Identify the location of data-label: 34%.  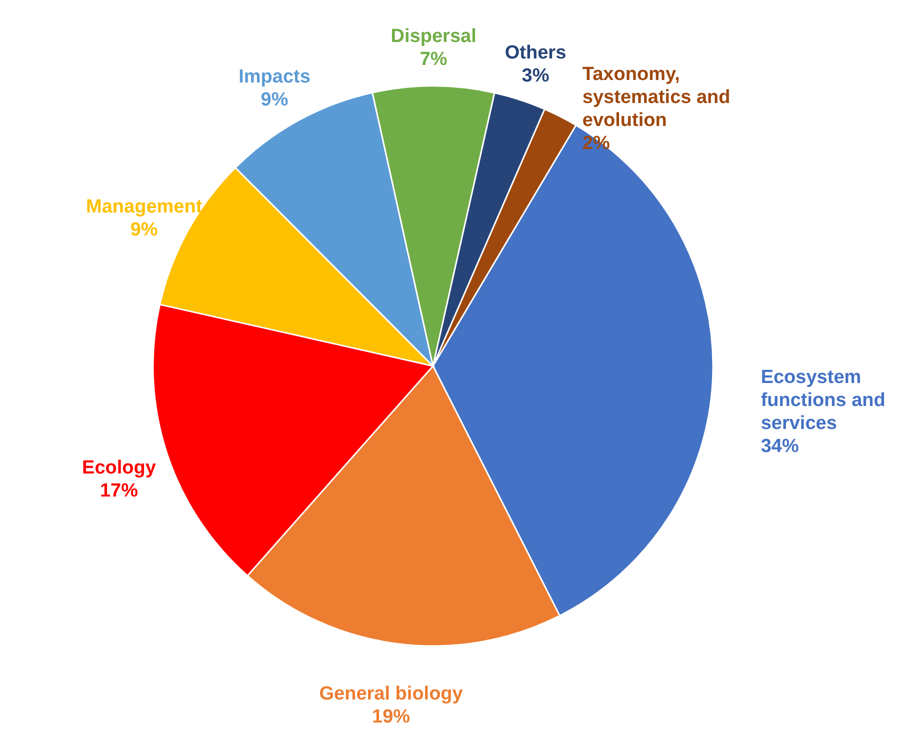
(779, 446).